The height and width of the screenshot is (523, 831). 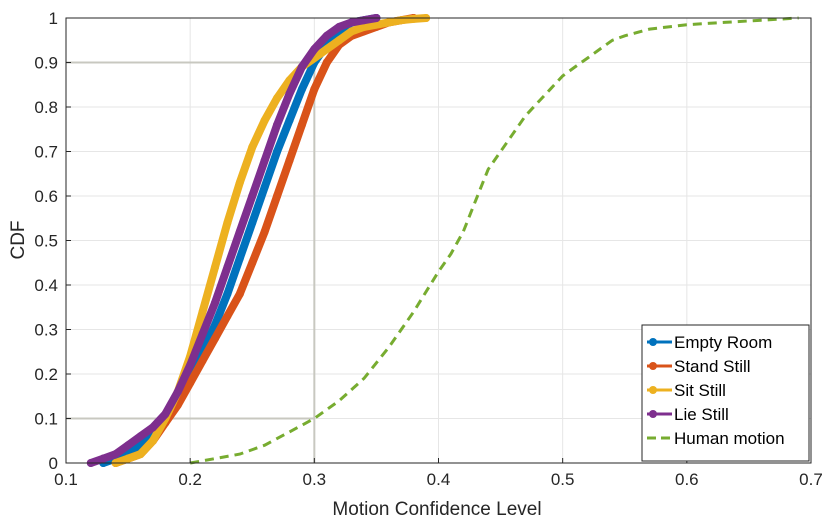 What do you see at coordinates (700, 390) in the screenshot?
I see `legend-label: Sit Still` at bounding box center [700, 390].